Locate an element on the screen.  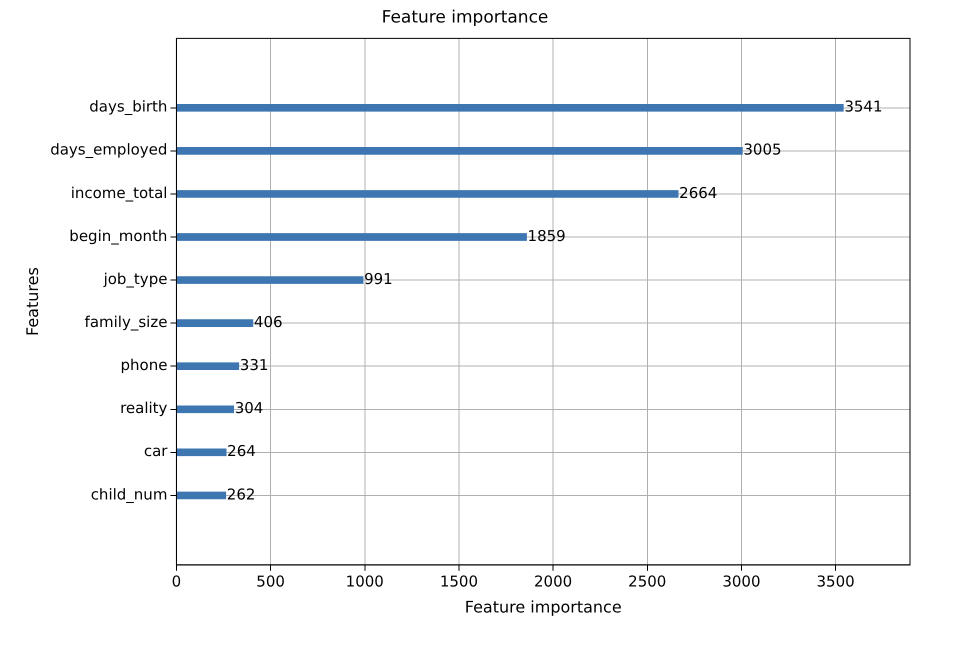
y-tick-label: income_total is located at coordinates (119, 193).